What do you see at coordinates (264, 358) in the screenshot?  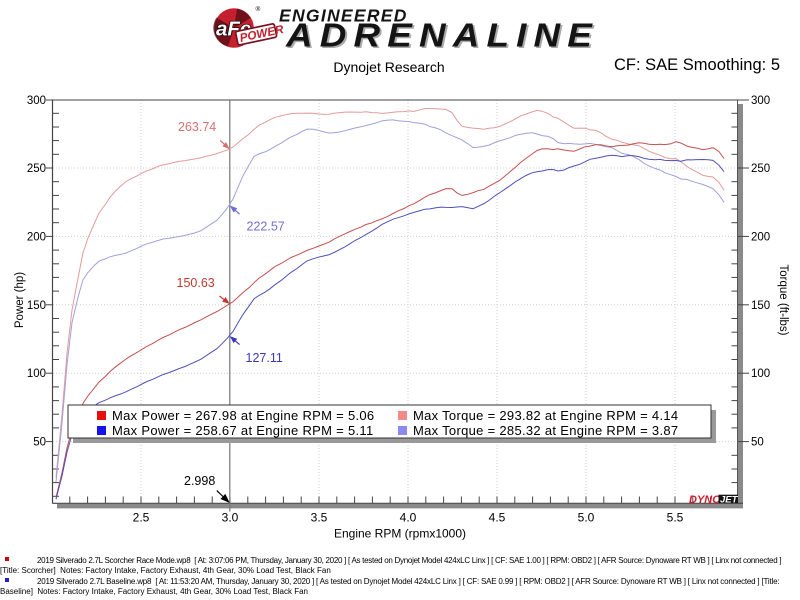 I see `svg-text: 127.11` at bounding box center [264, 358].